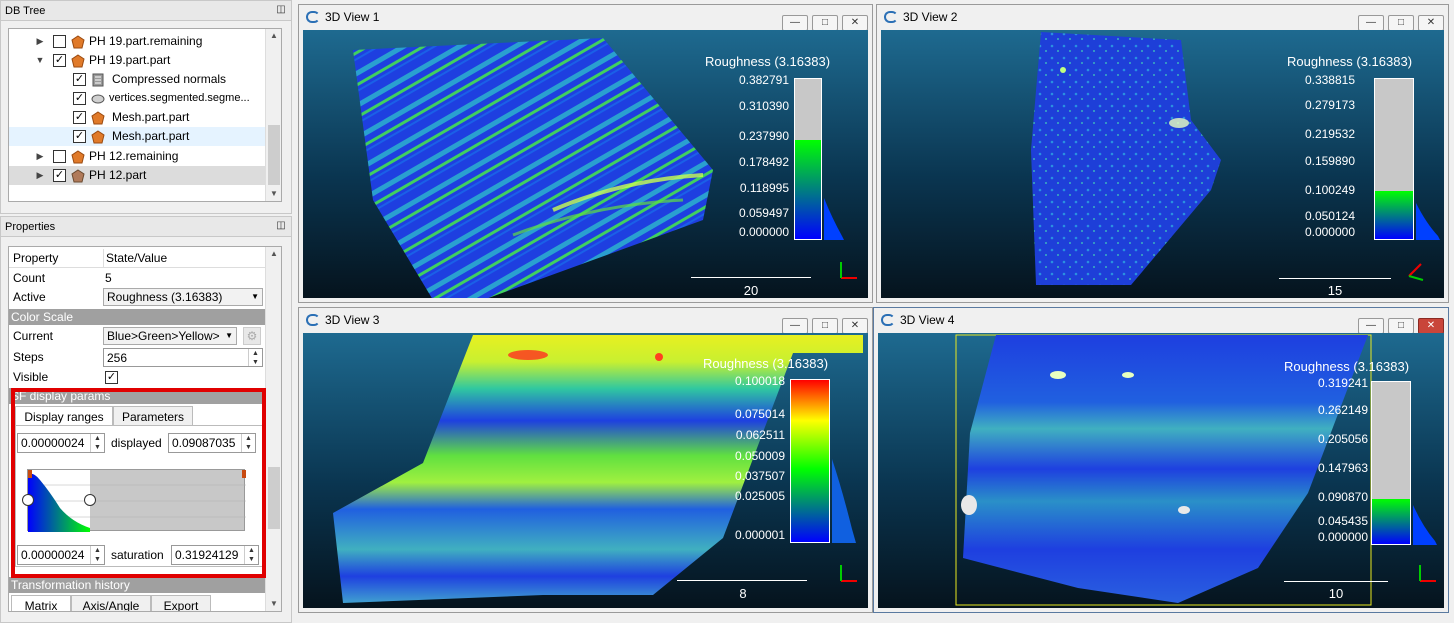 The image size is (1454, 623). Describe the element at coordinates (137, 258) in the screenshot. I see `properties-header-row: Property State/Value` at that location.